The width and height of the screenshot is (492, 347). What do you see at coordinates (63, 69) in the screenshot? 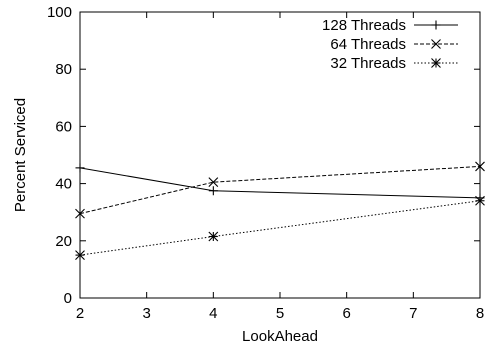
I see `y-tick-label: 80` at bounding box center [63, 69].